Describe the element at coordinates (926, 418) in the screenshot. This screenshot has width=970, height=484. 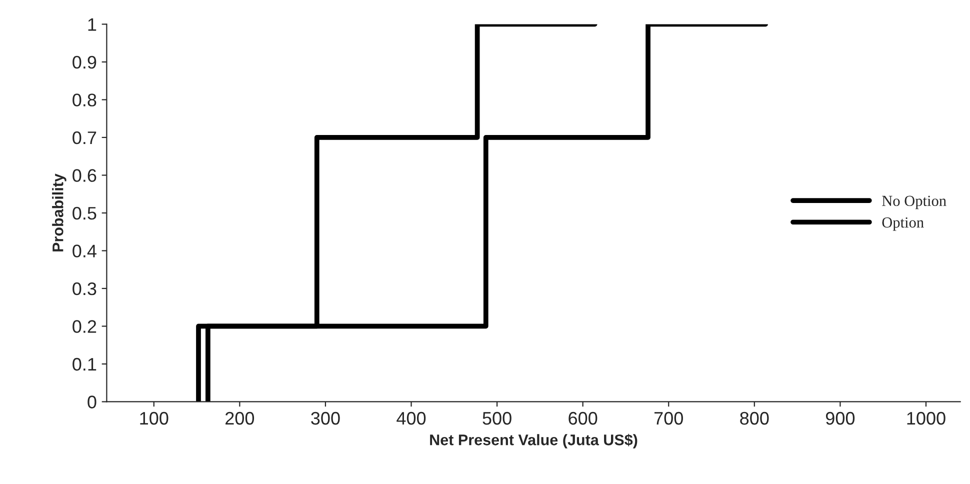
I see `x-tick-label: 1000` at that location.